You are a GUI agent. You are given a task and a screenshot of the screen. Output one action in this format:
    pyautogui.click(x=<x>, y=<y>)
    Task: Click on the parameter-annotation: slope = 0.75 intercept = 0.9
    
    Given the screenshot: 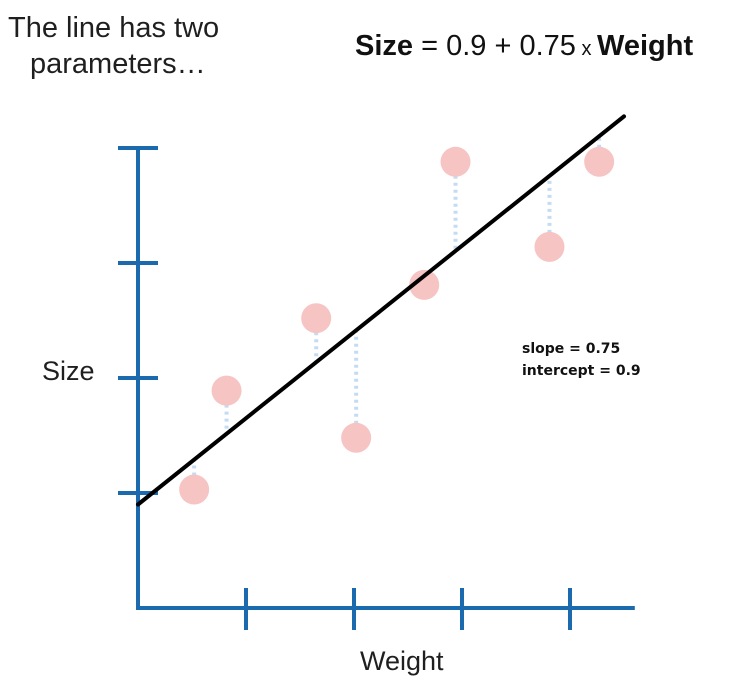 What is the action you would take?
    pyautogui.click(x=581, y=360)
    